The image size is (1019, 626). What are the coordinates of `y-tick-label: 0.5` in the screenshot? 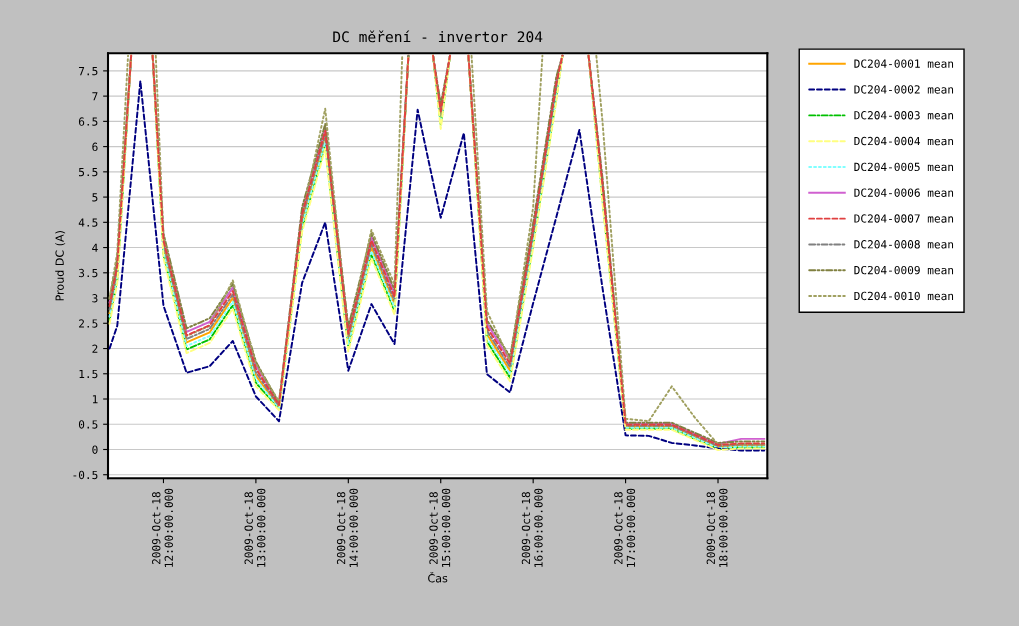 It's located at (88, 424).